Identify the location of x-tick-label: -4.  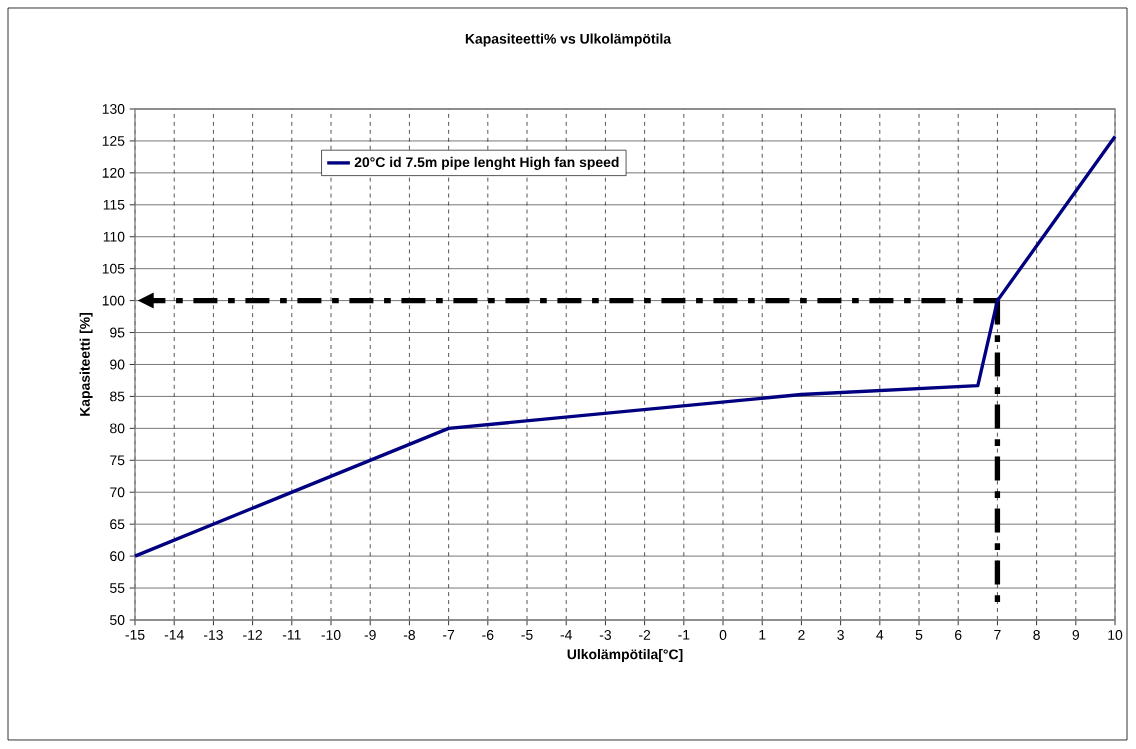
(566, 635).